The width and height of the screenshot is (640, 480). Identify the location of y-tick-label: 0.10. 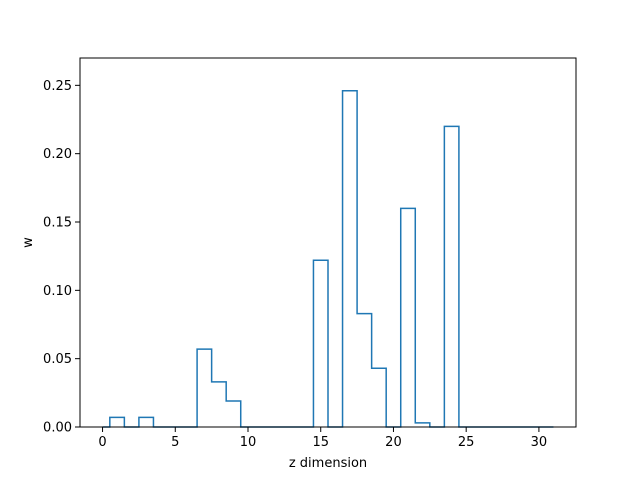
(57, 291).